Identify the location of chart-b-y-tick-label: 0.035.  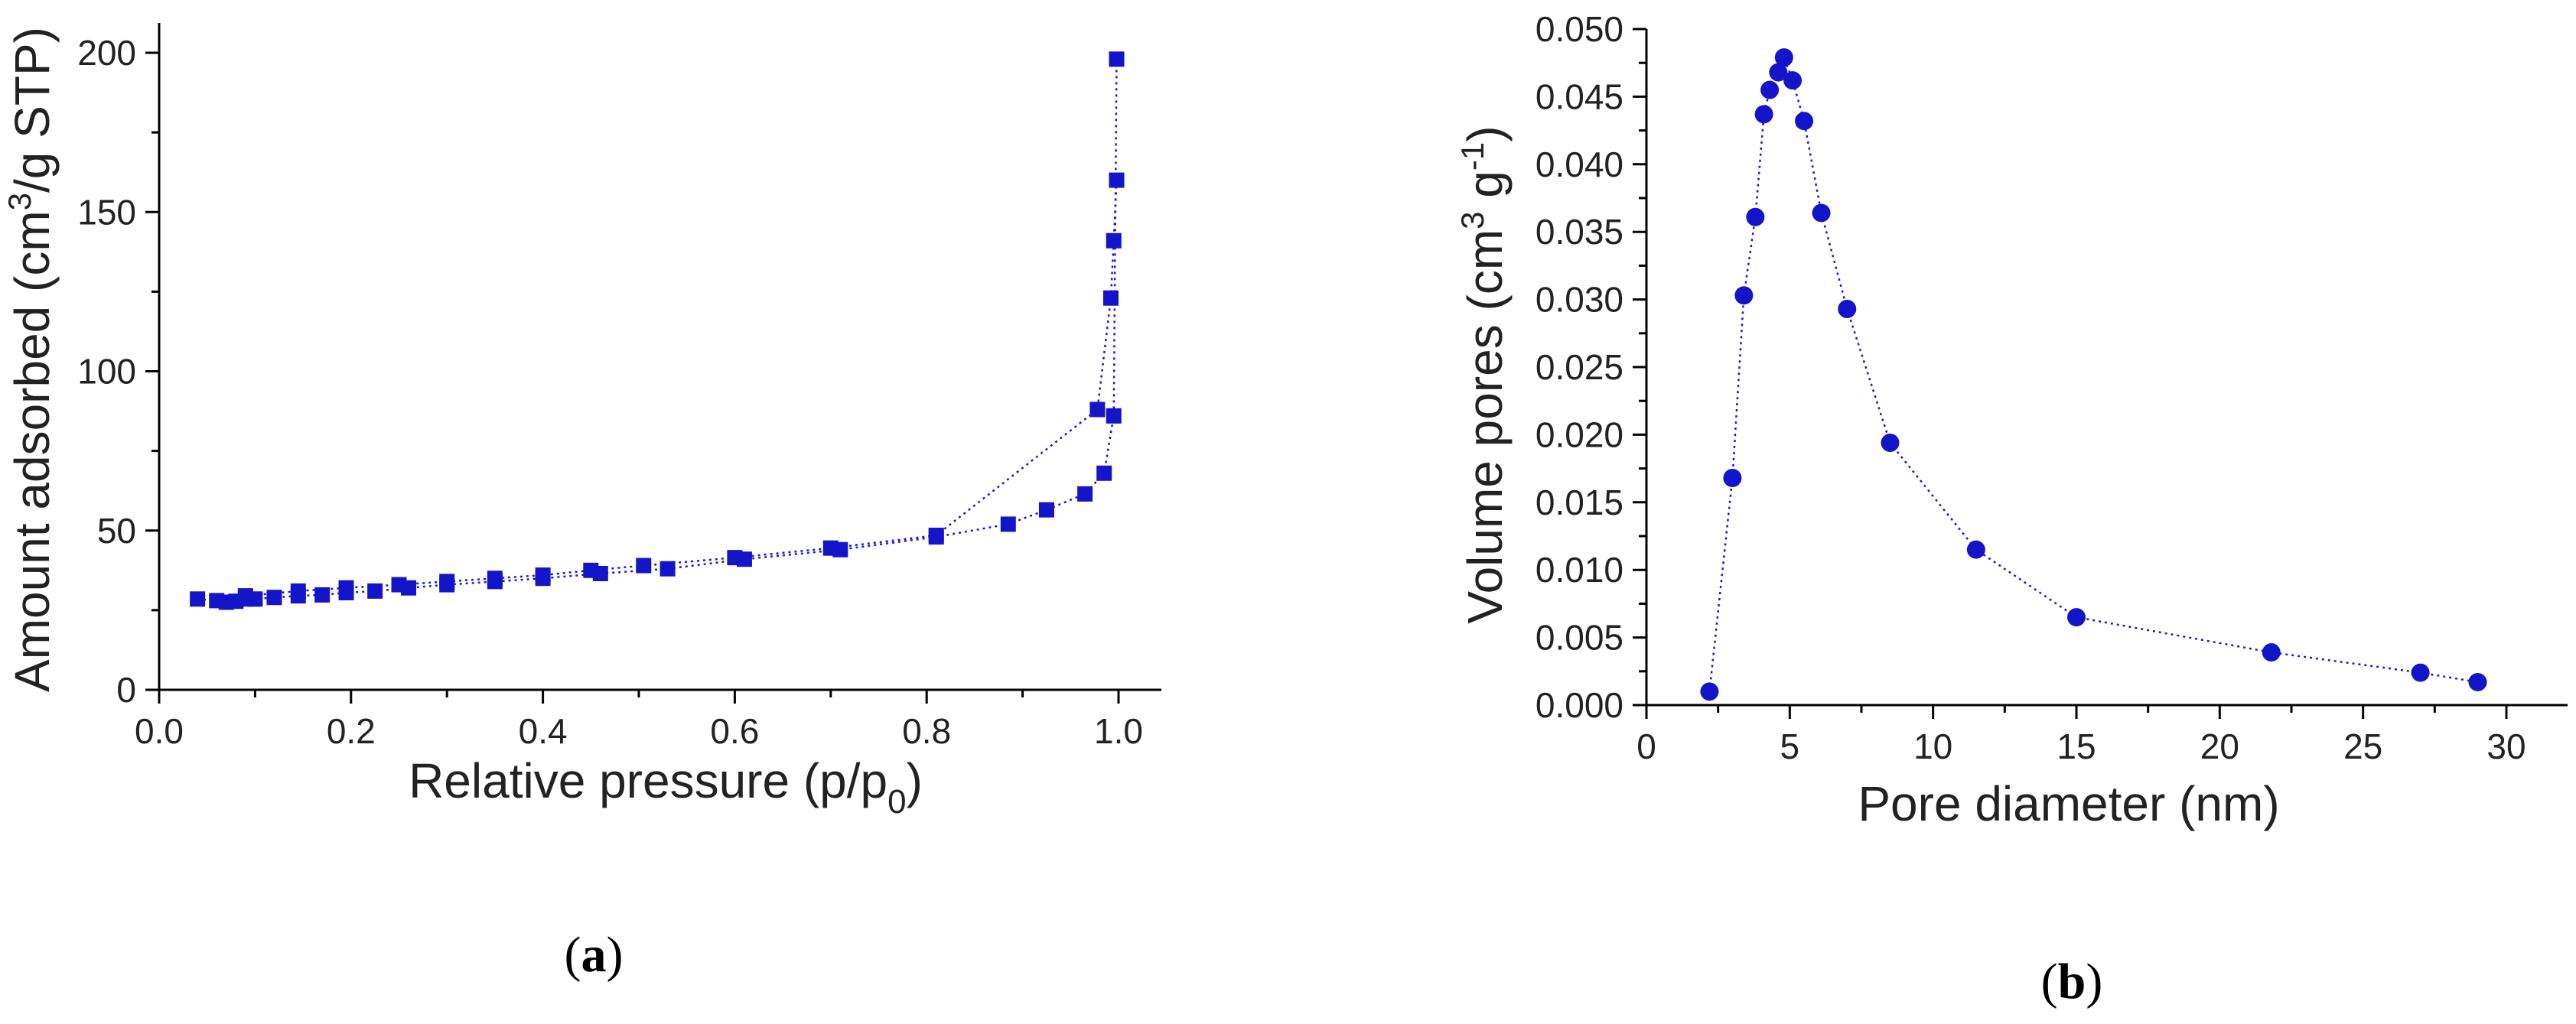
(1580, 232).